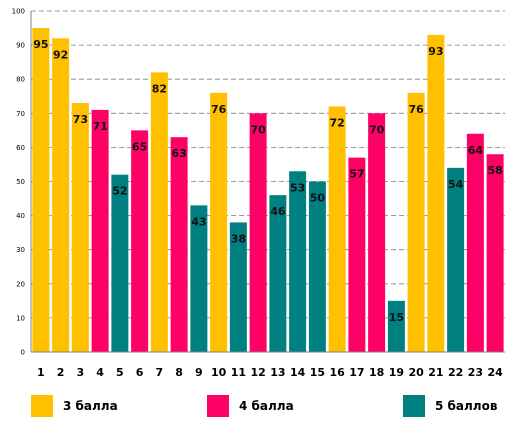  What do you see at coordinates (238, 372) in the screenshot?
I see `x-tick-label: 11` at bounding box center [238, 372].